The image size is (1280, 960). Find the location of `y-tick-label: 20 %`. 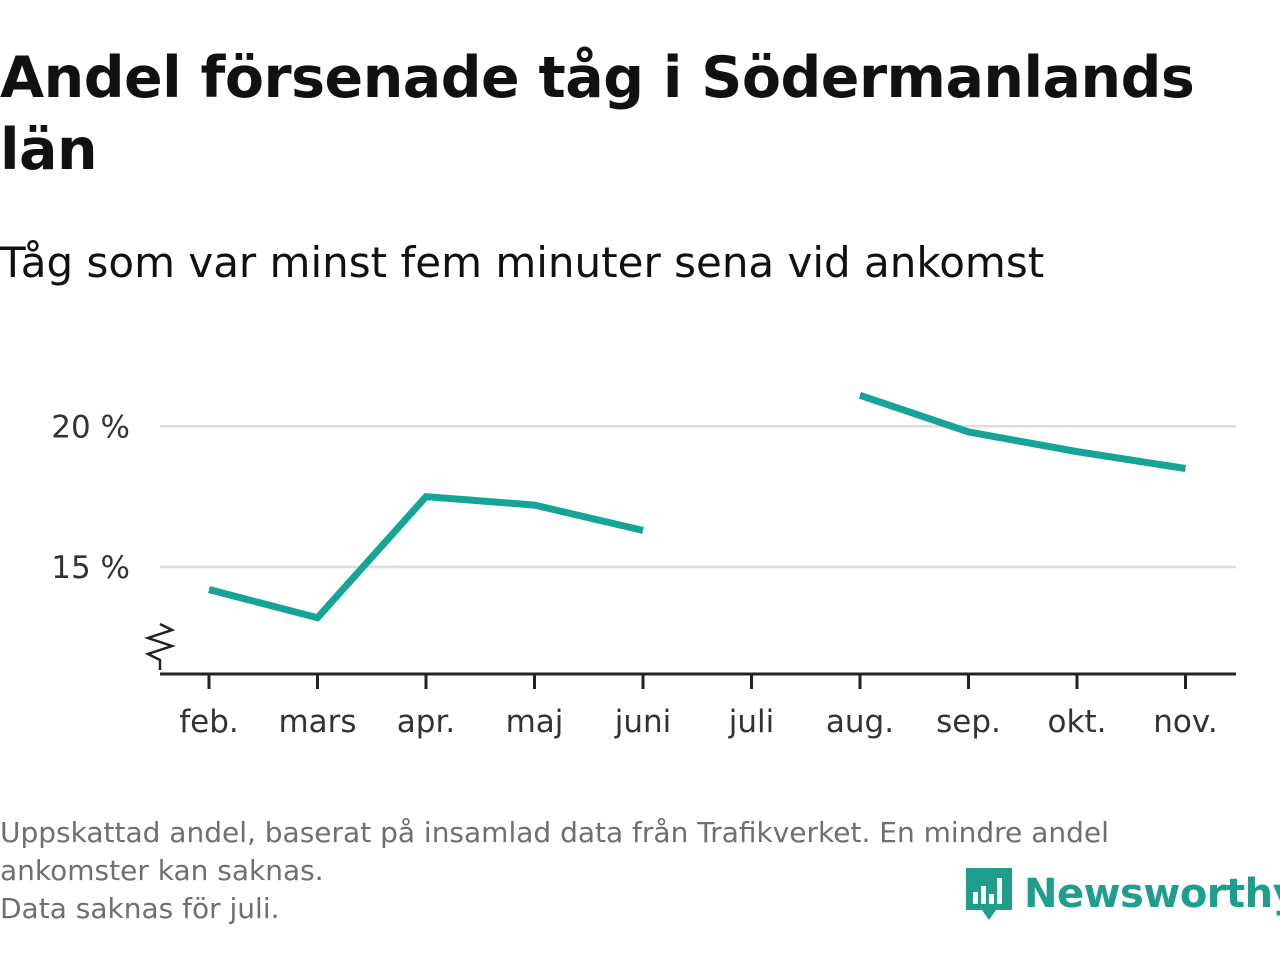

y-tick-label: 20 % is located at coordinates (90, 427).